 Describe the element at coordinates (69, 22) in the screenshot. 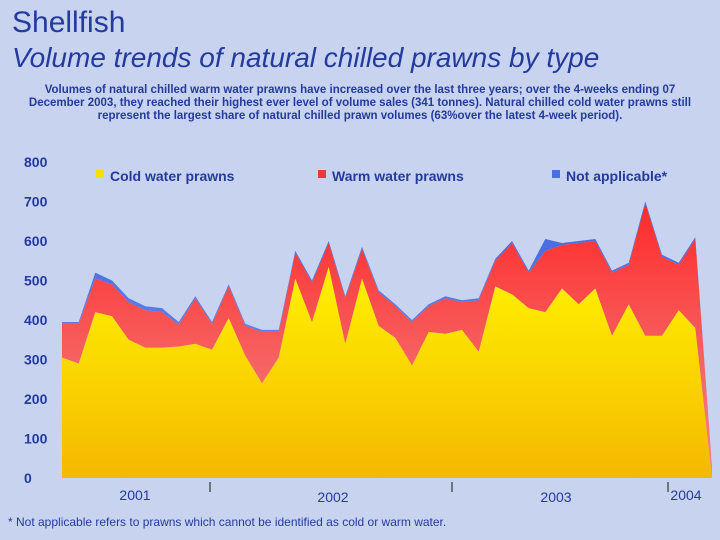

I see `page-title: Shellfish` at that location.